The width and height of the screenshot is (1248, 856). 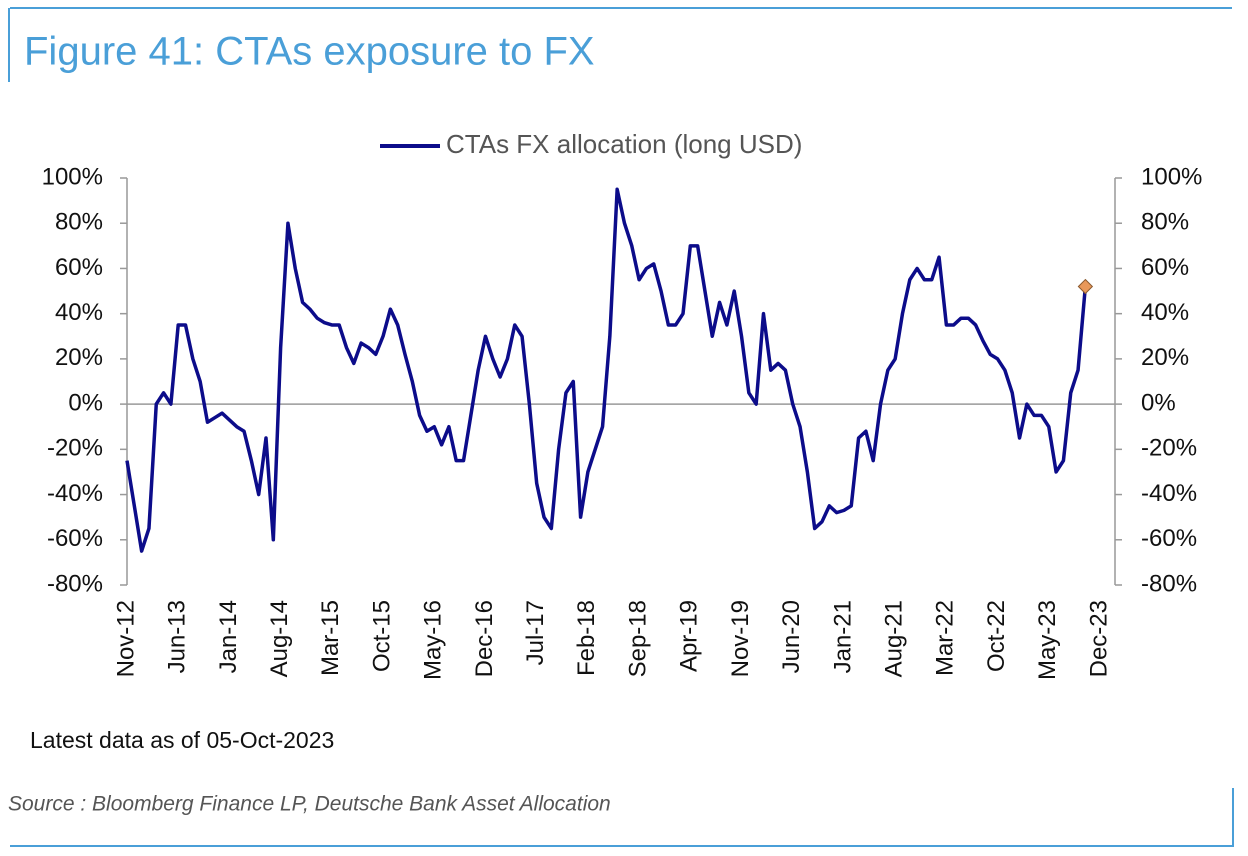 I want to click on y-tick-label: -20%, so click(x=75, y=448).